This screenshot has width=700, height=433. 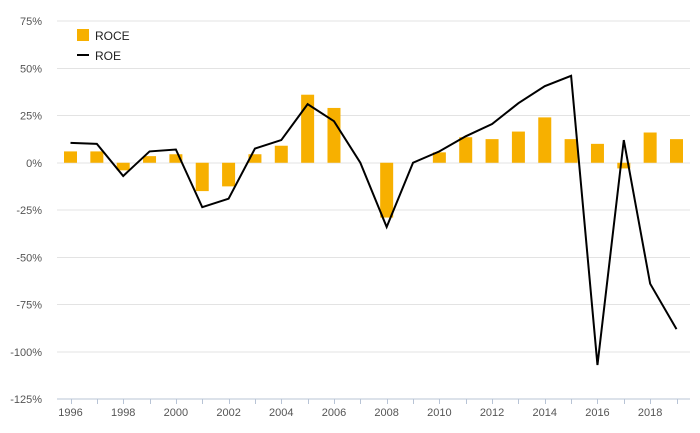 What do you see at coordinates (176, 413) in the screenshot?
I see `x-tick-label: 2000` at bounding box center [176, 413].